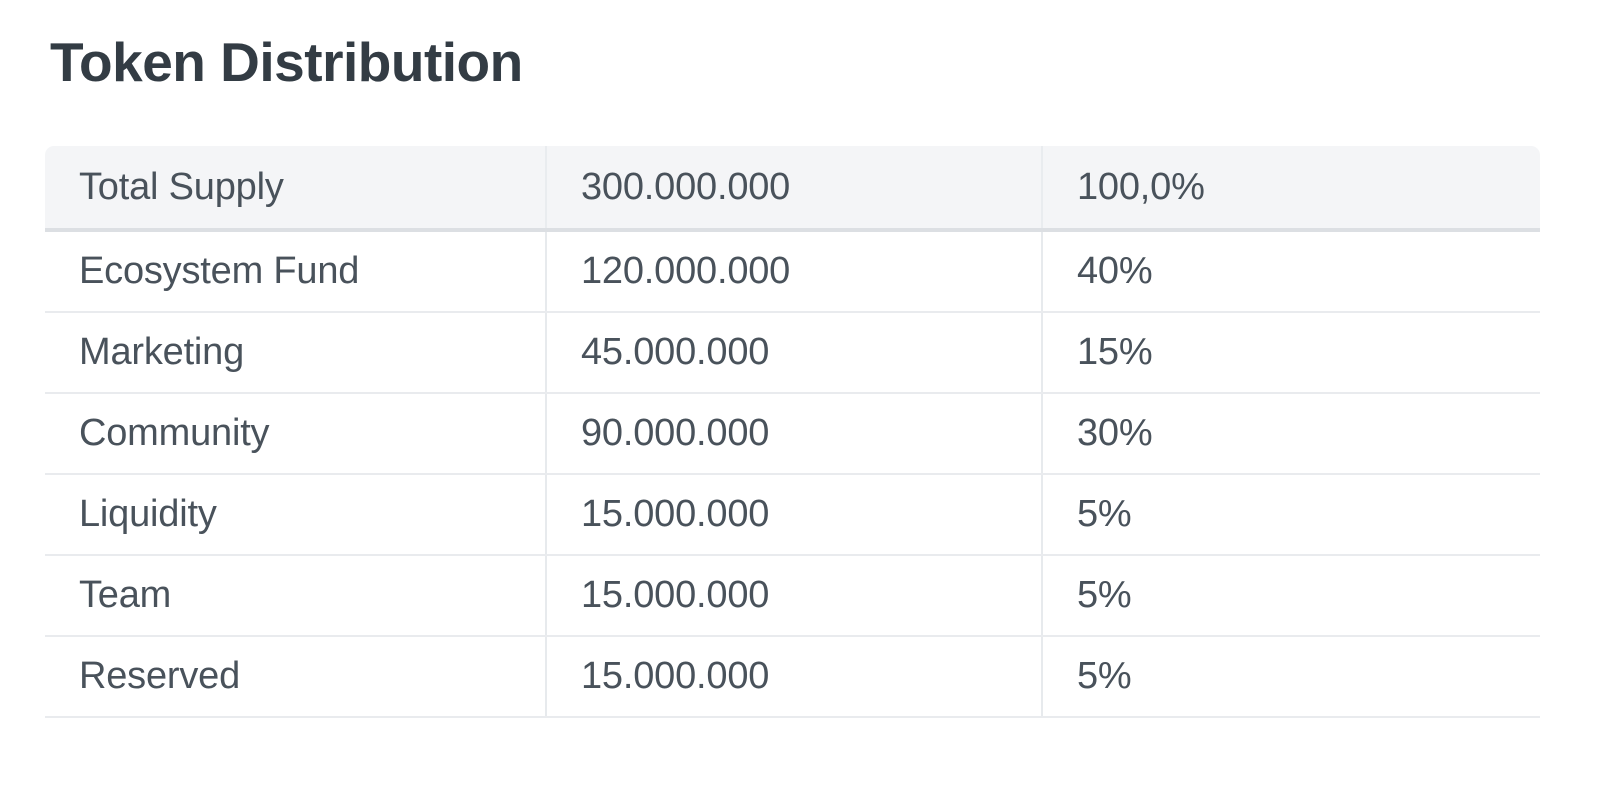  I want to click on allocation-amount: 90.000.000, so click(795, 433).